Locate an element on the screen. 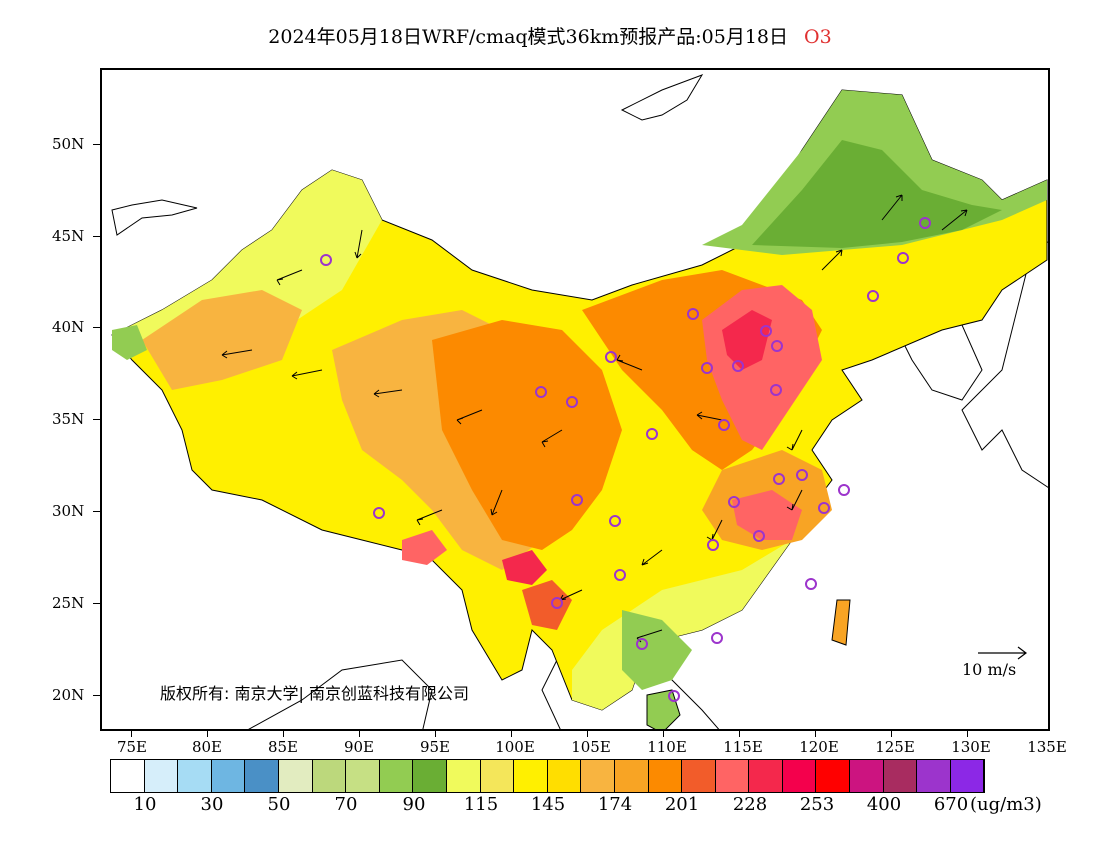  zone-orange-west is located at coordinates (222, 340).